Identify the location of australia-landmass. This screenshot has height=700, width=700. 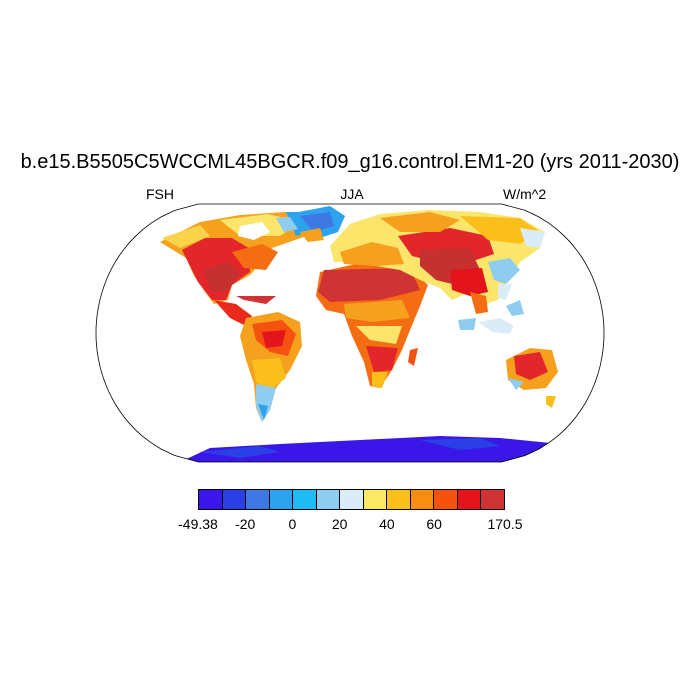
(532, 378).